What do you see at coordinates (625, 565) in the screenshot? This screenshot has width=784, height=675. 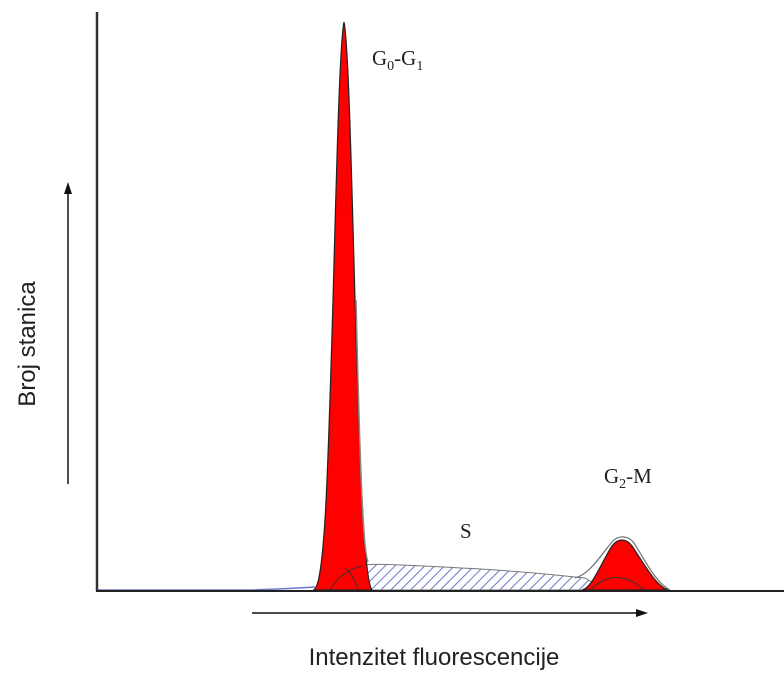 I see `g2-m-peak` at bounding box center [625, 565].